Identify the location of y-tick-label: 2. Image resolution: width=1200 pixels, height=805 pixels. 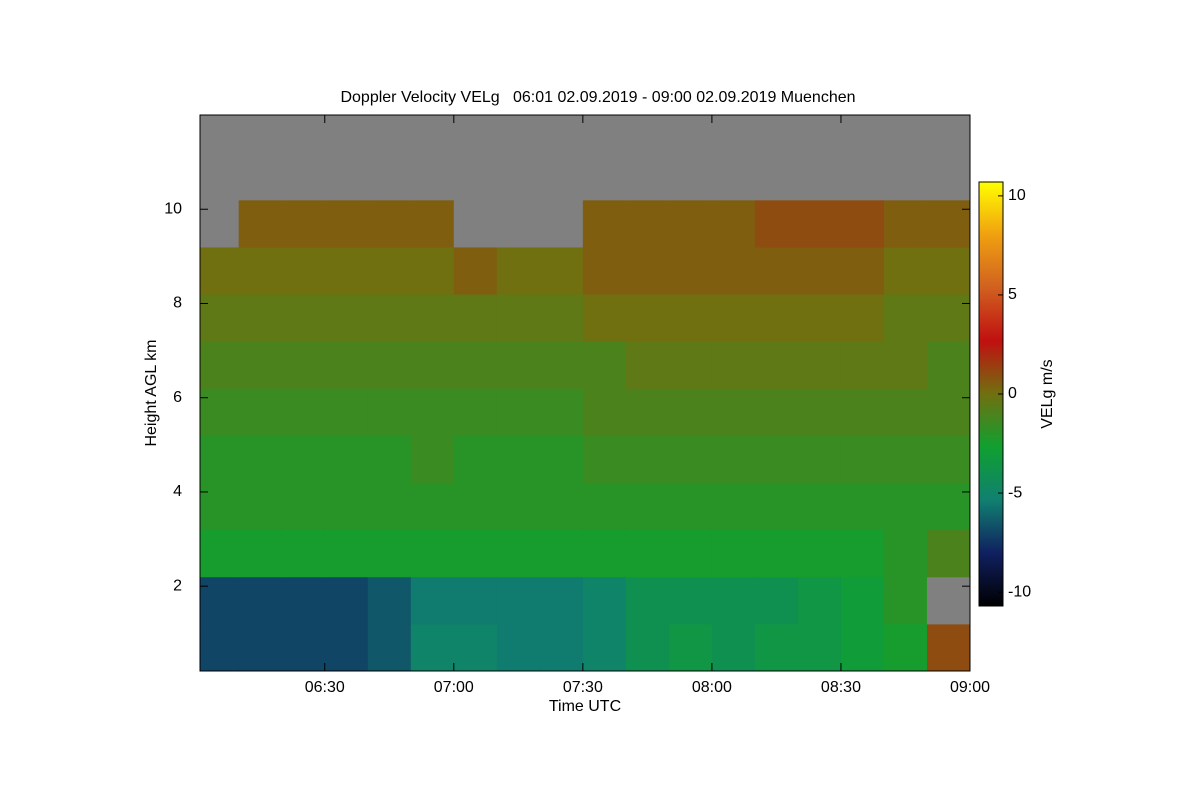
(177, 585).